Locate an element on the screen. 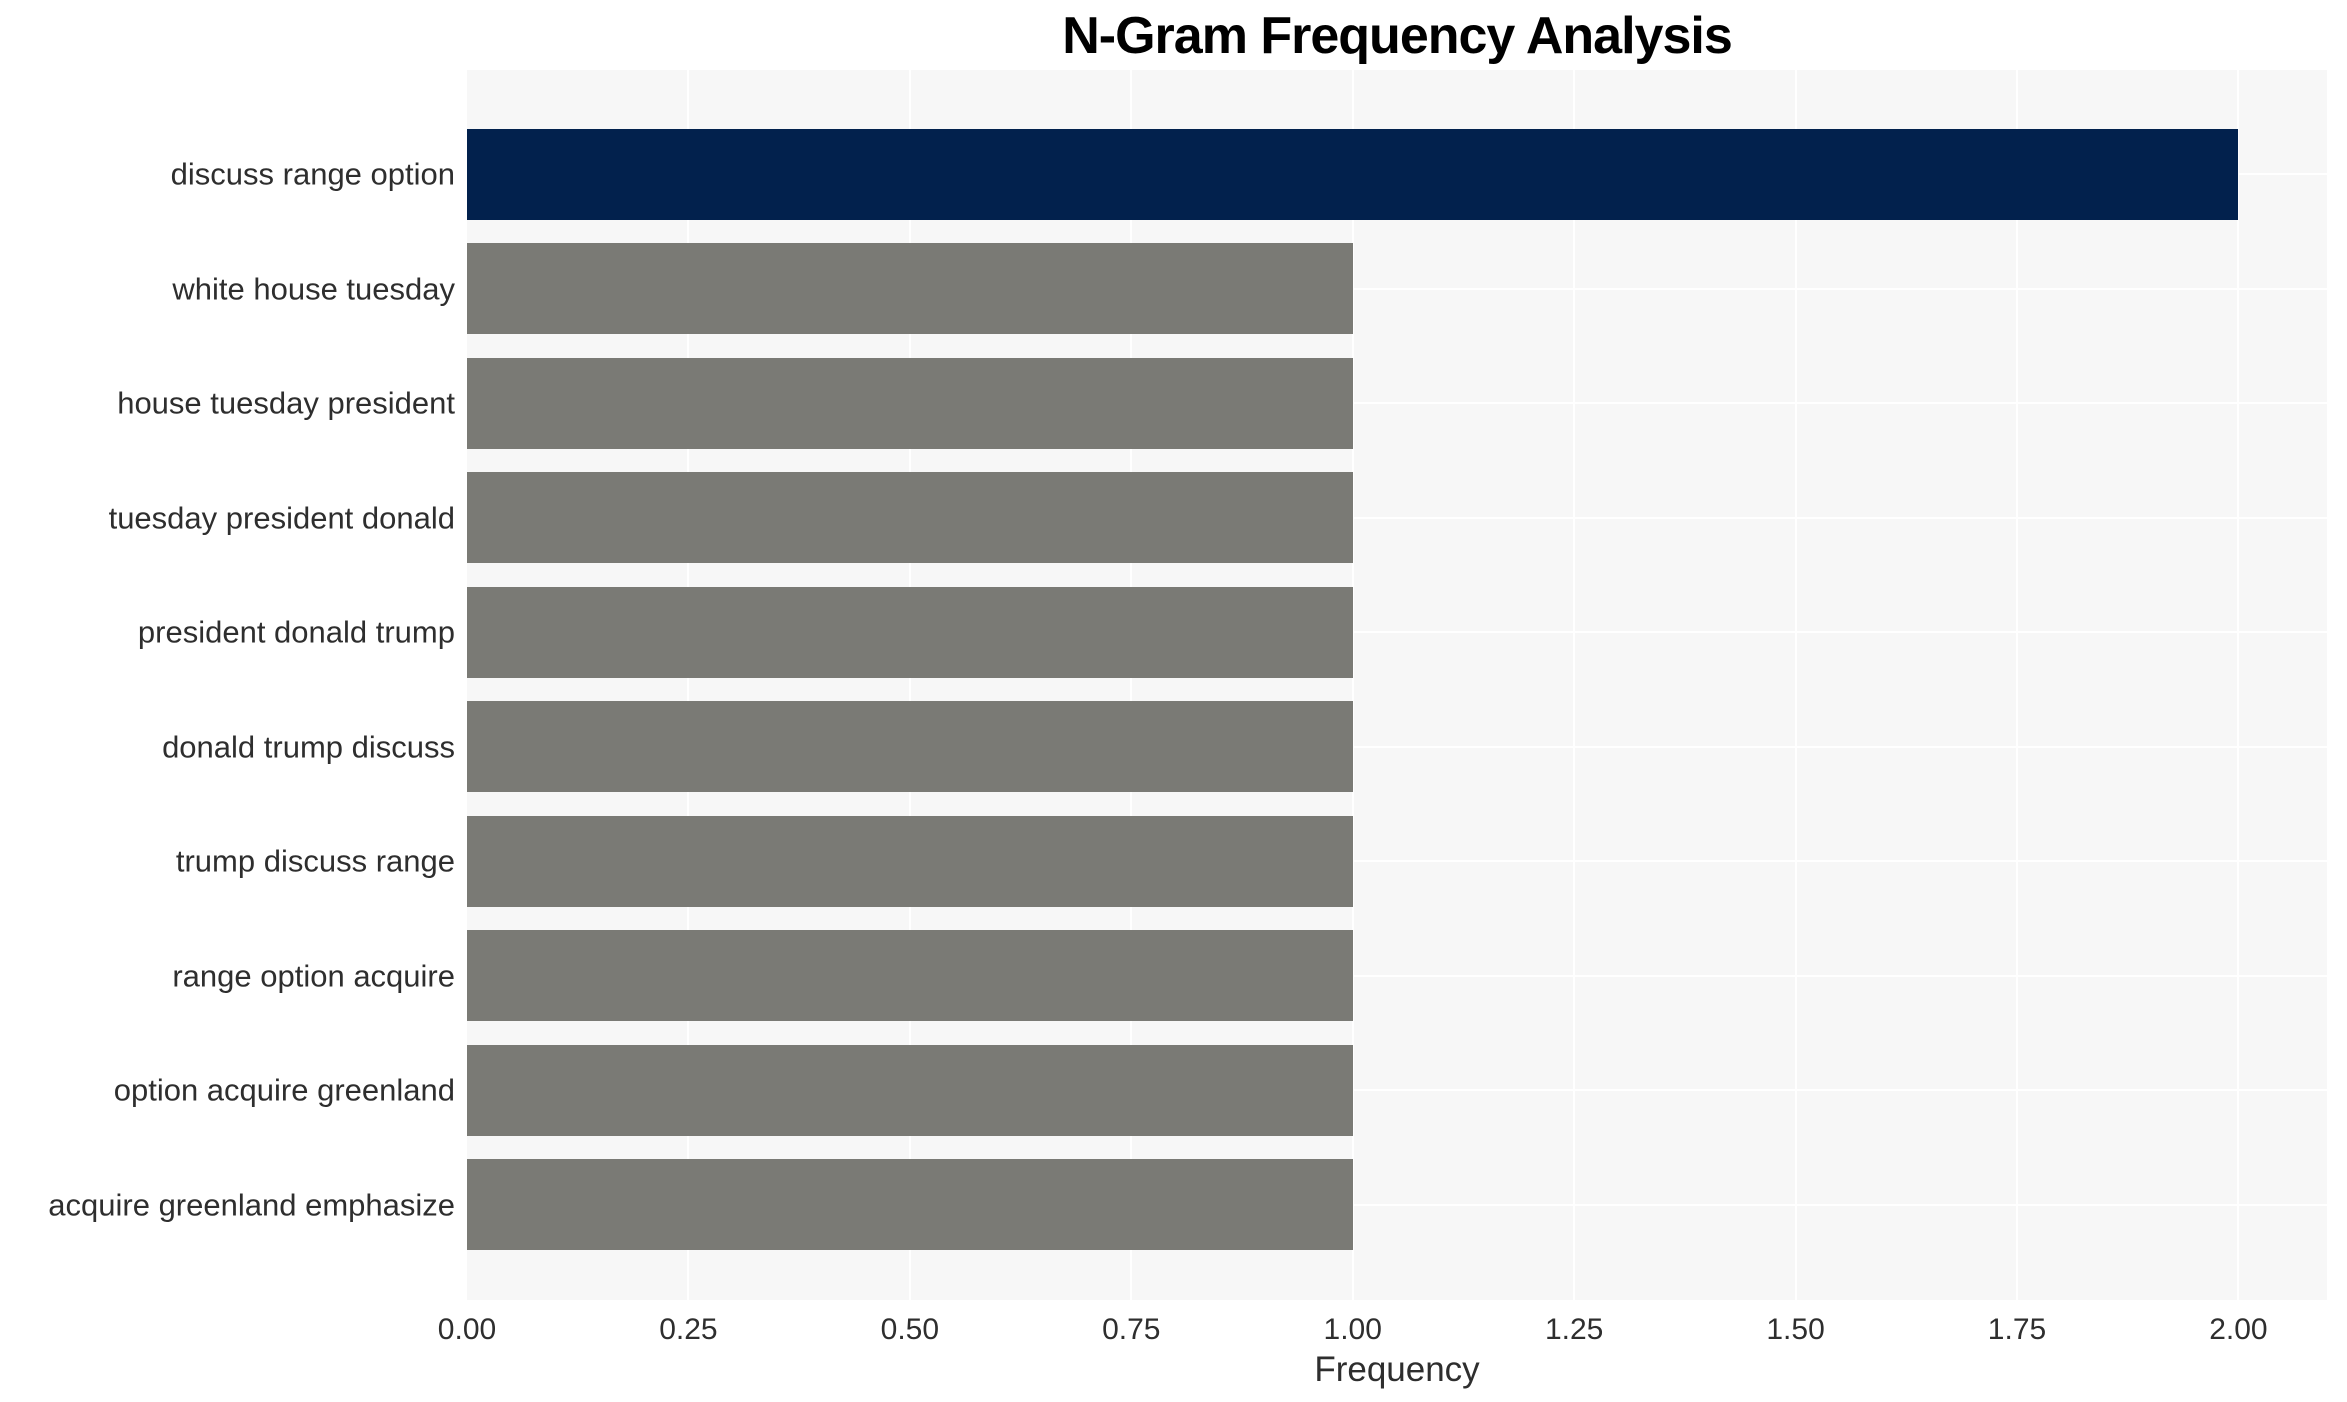 This screenshot has width=2347, height=1402. y-axis-label: acquire greenland emphasize is located at coordinates (251, 1204).